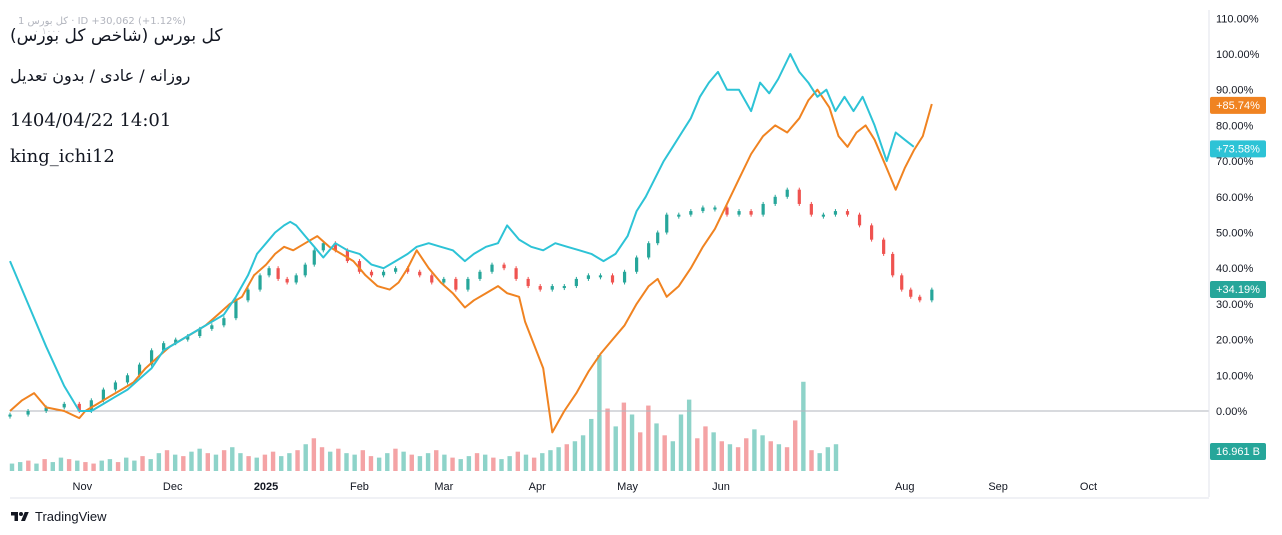 Image resolution: width=1282 pixels, height=535 pixels. I want to click on candle-last-value-badge: +34.19%, so click(1238, 290).